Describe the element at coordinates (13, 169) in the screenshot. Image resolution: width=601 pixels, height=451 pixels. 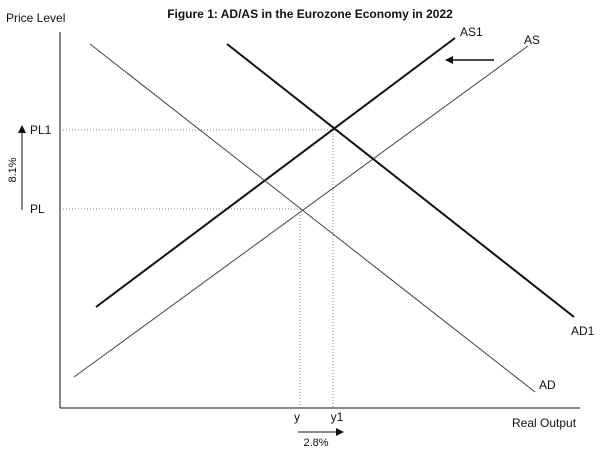
I see `price-change-label: 8.1%` at that location.